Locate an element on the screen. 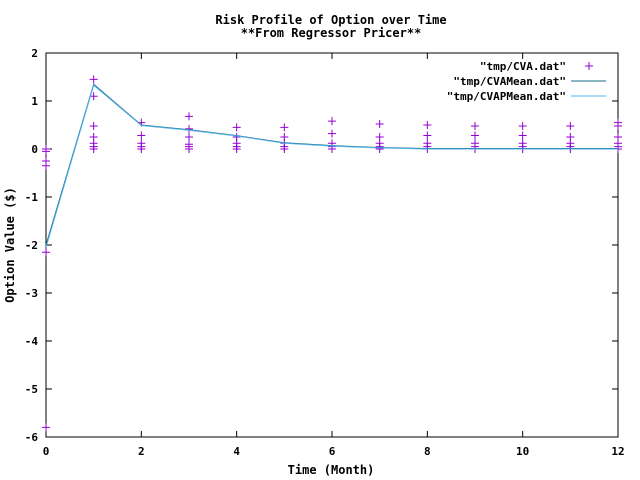 The height and width of the screenshot is (480, 640). x-tick-label: 12 is located at coordinates (617, 451).